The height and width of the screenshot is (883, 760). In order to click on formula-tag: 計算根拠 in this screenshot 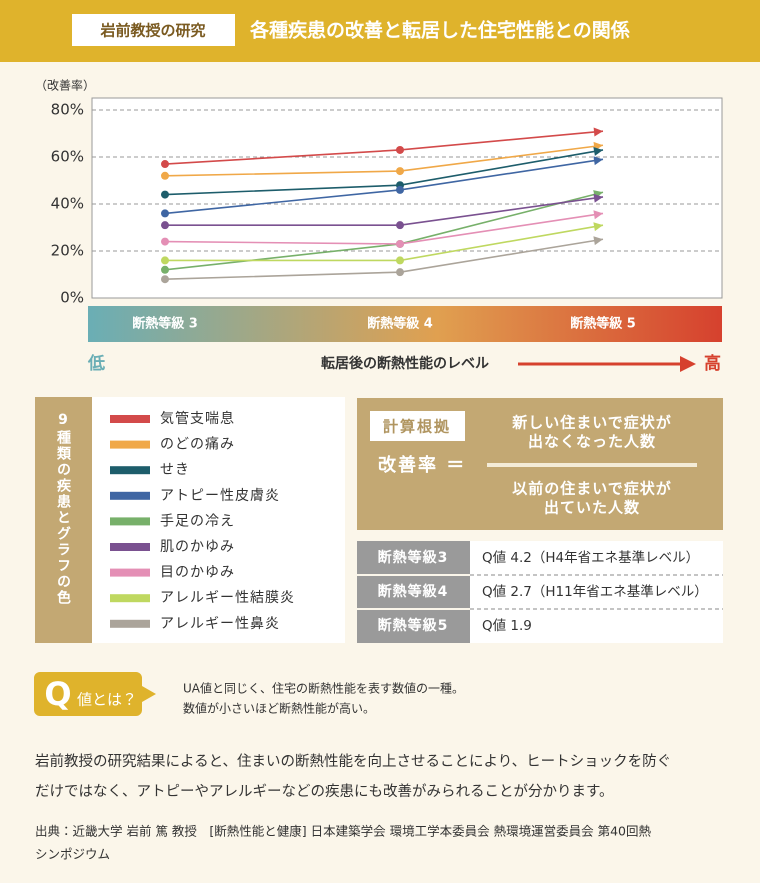, I will do `click(417, 427)`.